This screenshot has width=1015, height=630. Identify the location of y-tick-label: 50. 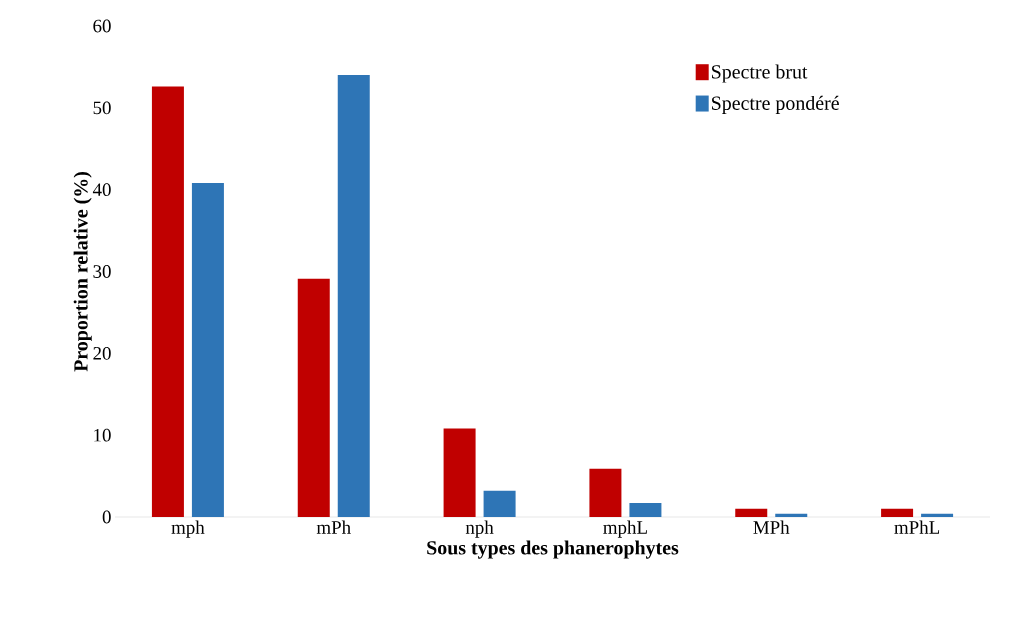
(102, 108).